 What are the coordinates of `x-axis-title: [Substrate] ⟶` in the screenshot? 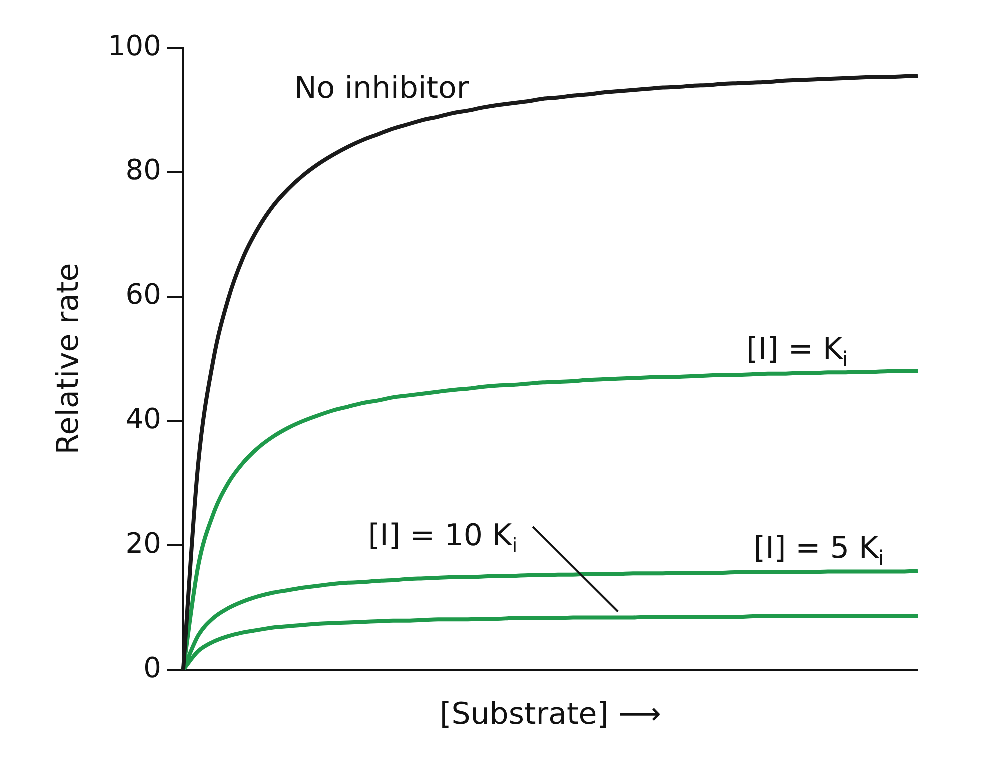 It's located at (551, 714).